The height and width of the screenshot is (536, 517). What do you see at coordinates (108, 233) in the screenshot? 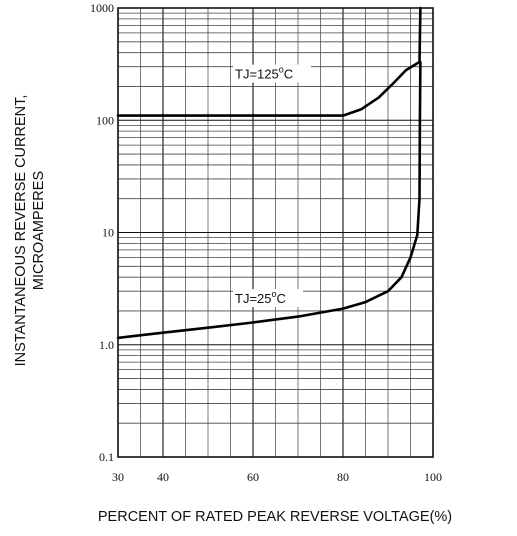
I see `y-tick-label: 10` at bounding box center [108, 233].